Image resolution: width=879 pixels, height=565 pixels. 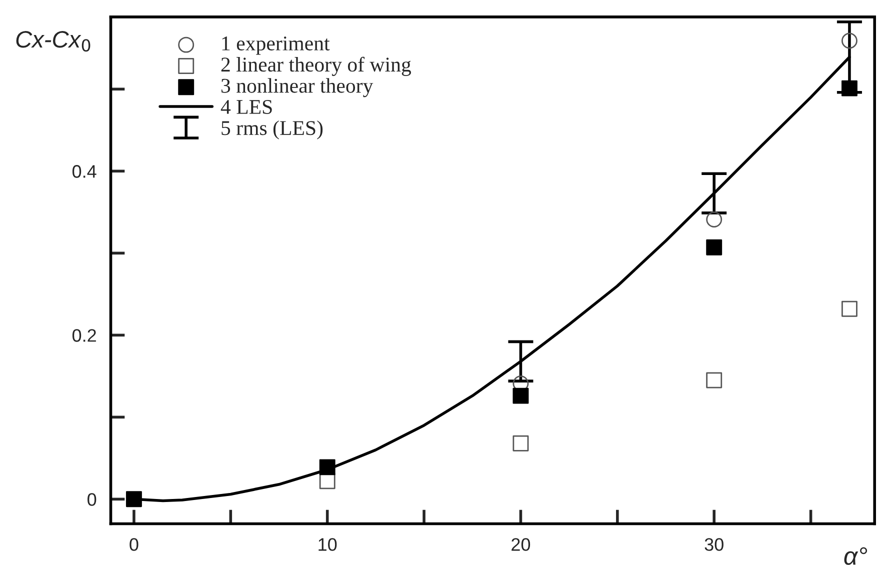 I want to click on y-tick-label: 0, so click(x=92, y=499).